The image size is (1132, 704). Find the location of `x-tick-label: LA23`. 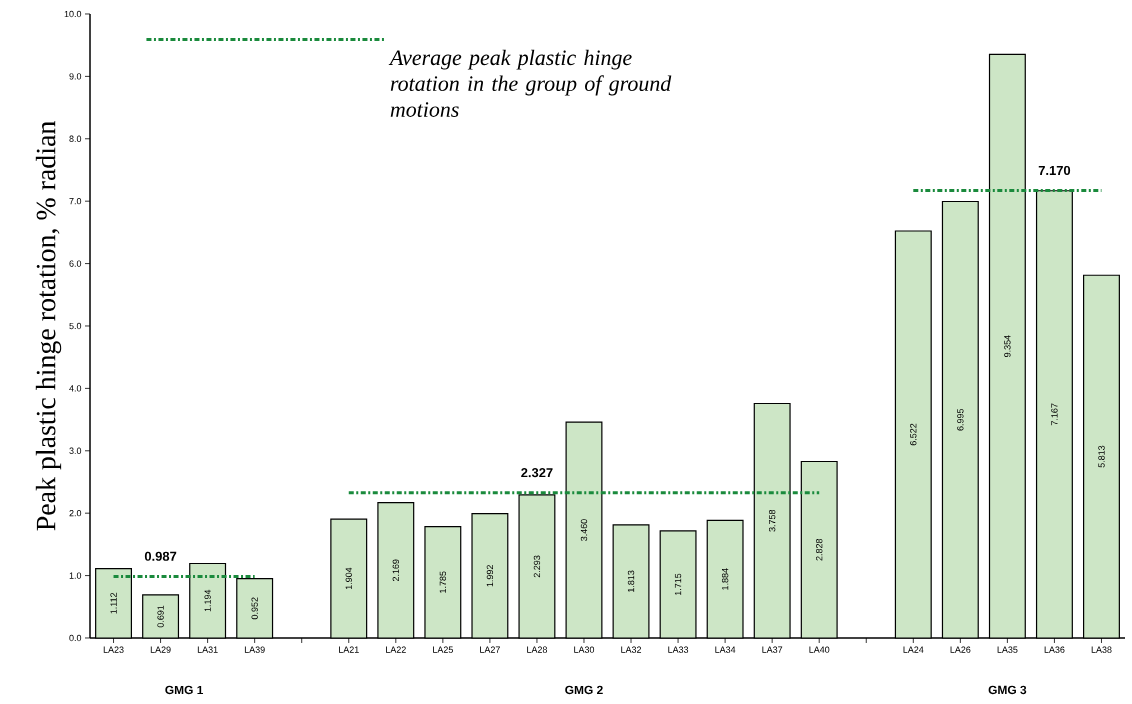

x-tick-label: LA23 is located at coordinates (113, 649).